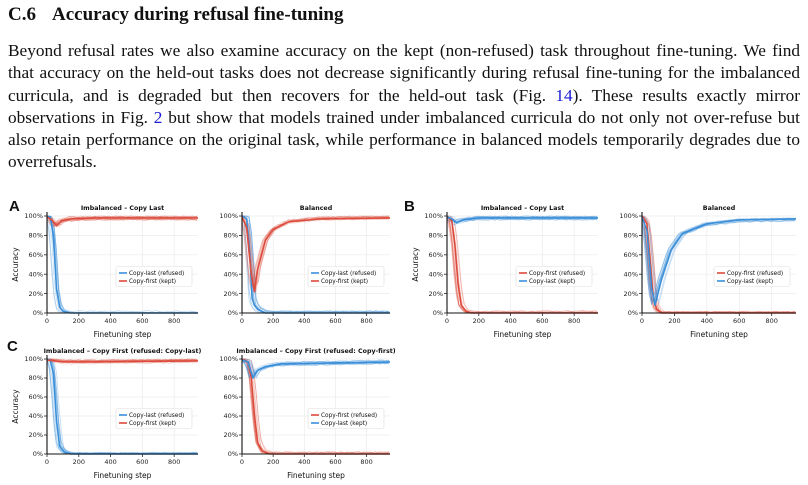 This screenshot has width=808, height=485. What do you see at coordinates (22, 14) in the screenshot?
I see `section-number: C.6` at bounding box center [22, 14].